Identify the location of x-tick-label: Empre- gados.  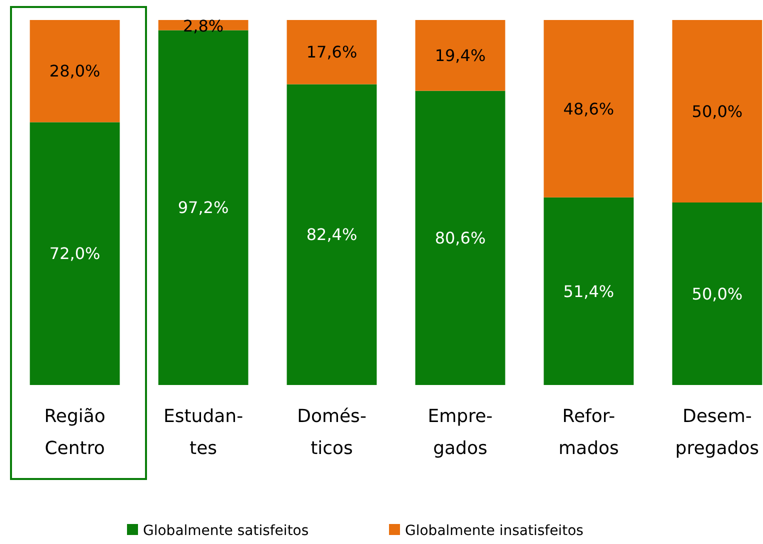
(460, 432).